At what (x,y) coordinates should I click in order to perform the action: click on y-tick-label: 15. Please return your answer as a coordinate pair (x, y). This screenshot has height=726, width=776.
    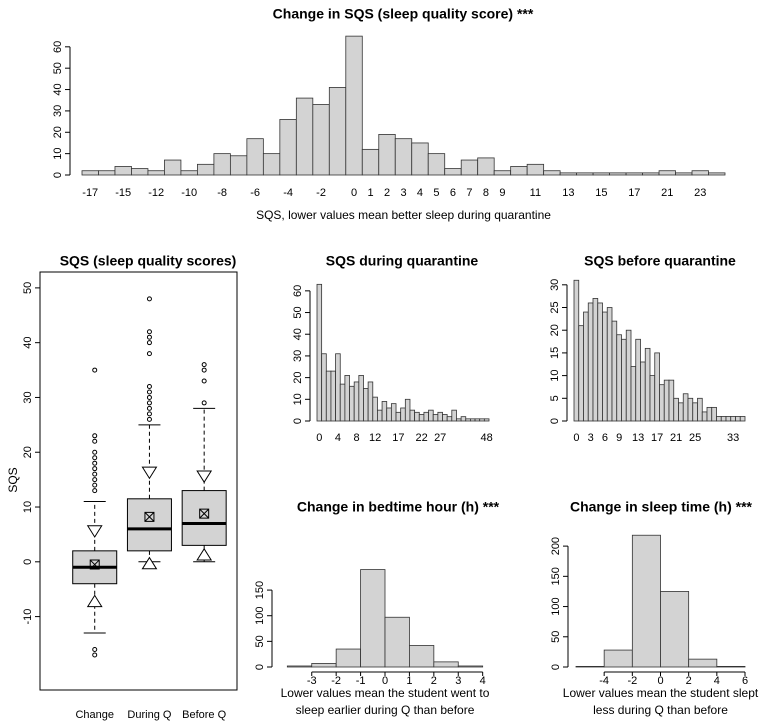
    Looking at the image, I should click on (555, 353).